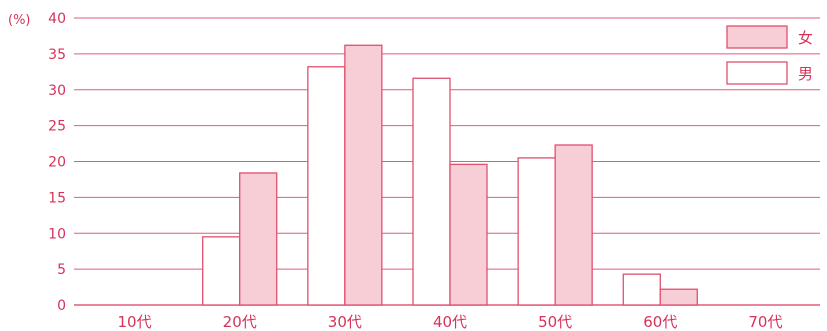  I want to click on y-axis-ticks: 0 5 10 15 20 25 30 35 40, so click(57, 162).